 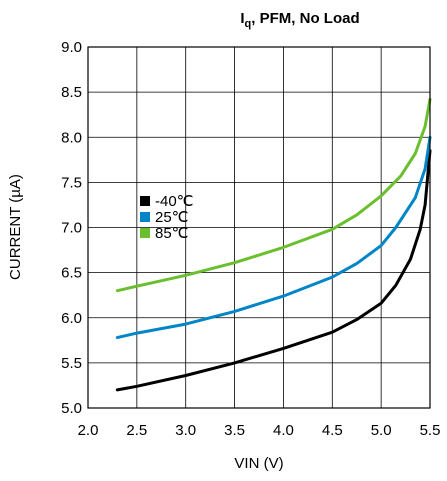 I want to click on y-tick-label: 5.5, so click(x=71, y=363).